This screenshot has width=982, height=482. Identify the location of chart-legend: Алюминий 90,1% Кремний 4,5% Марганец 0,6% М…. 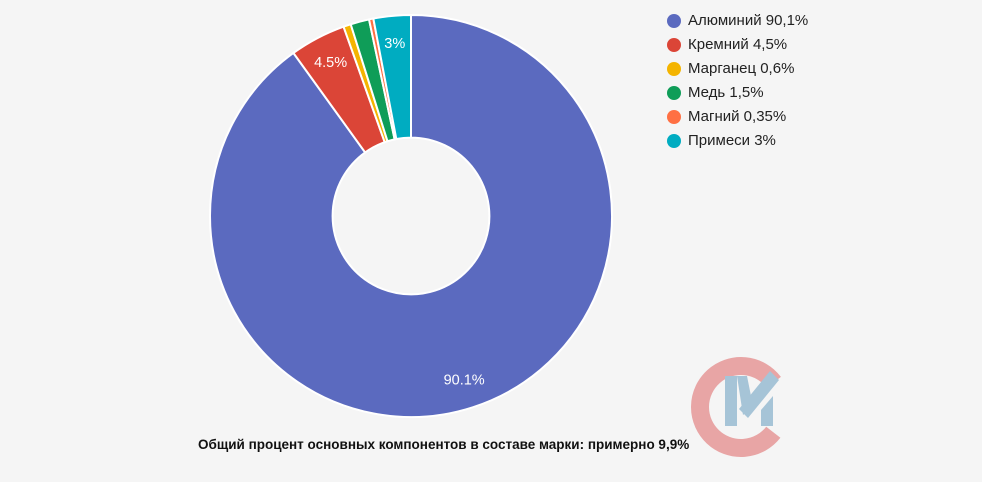
(738, 85).